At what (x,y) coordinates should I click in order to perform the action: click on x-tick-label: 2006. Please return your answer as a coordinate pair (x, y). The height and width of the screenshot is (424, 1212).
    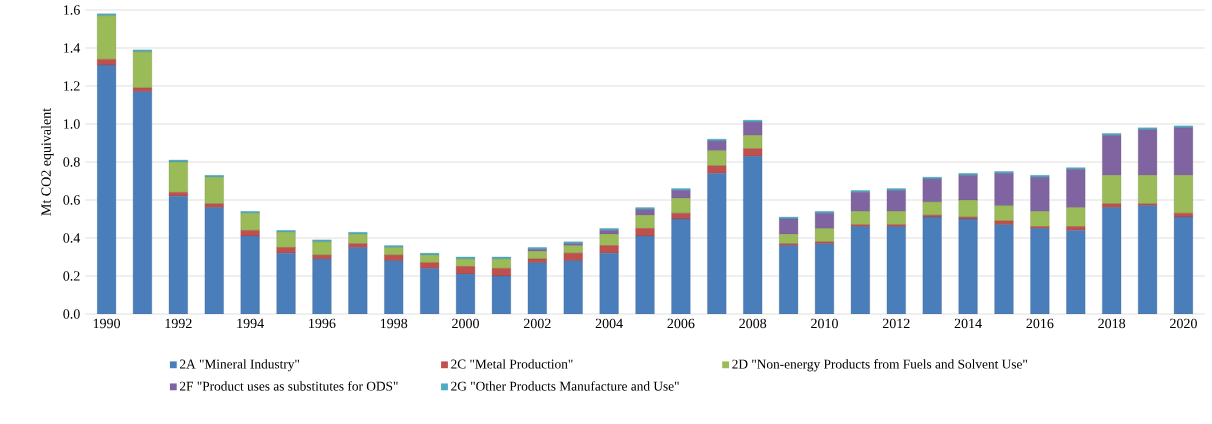
    Looking at the image, I should click on (681, 323).